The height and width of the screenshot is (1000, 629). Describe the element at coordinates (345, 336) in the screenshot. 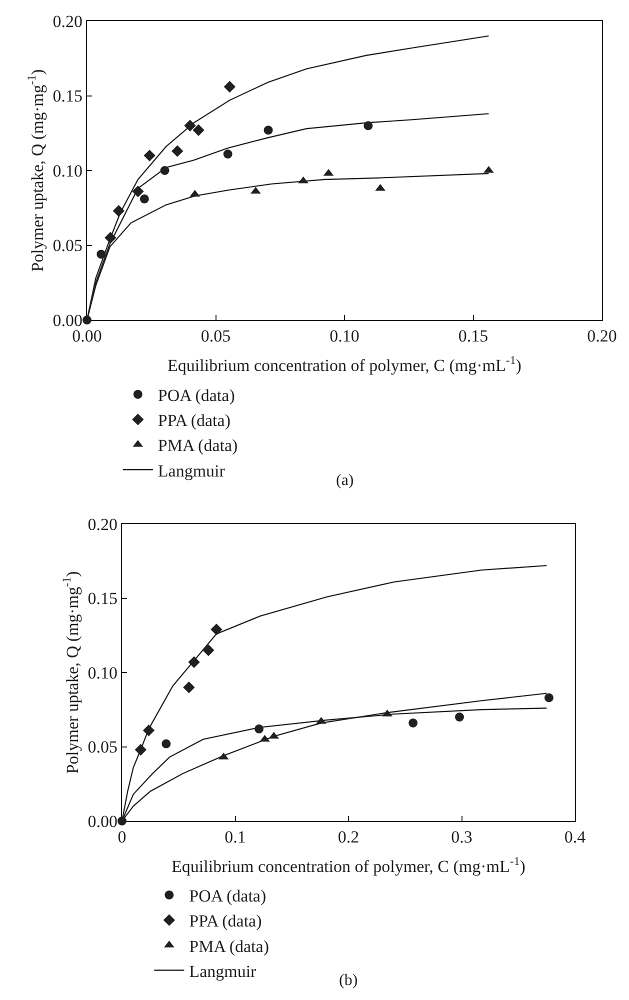

I see `x-tick-label: 0.10` at that location.